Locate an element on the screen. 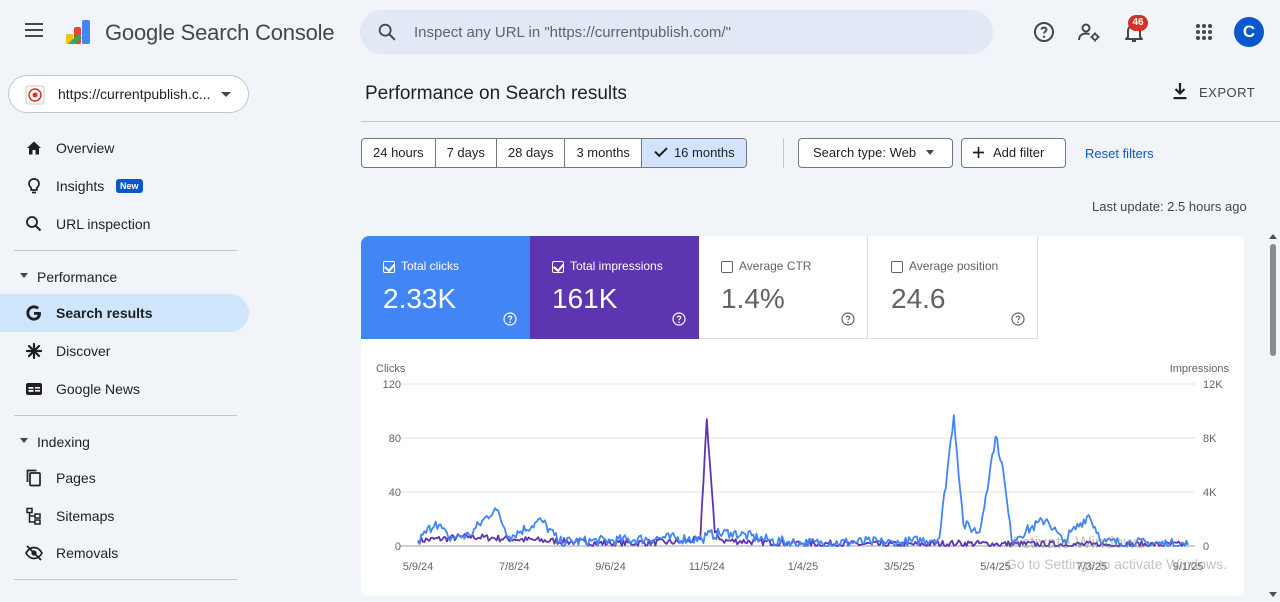 Image resolution: width=1280 pixels, height=602 pixels. date-range-7-days: 7 days is located at coordinates (466, 153).